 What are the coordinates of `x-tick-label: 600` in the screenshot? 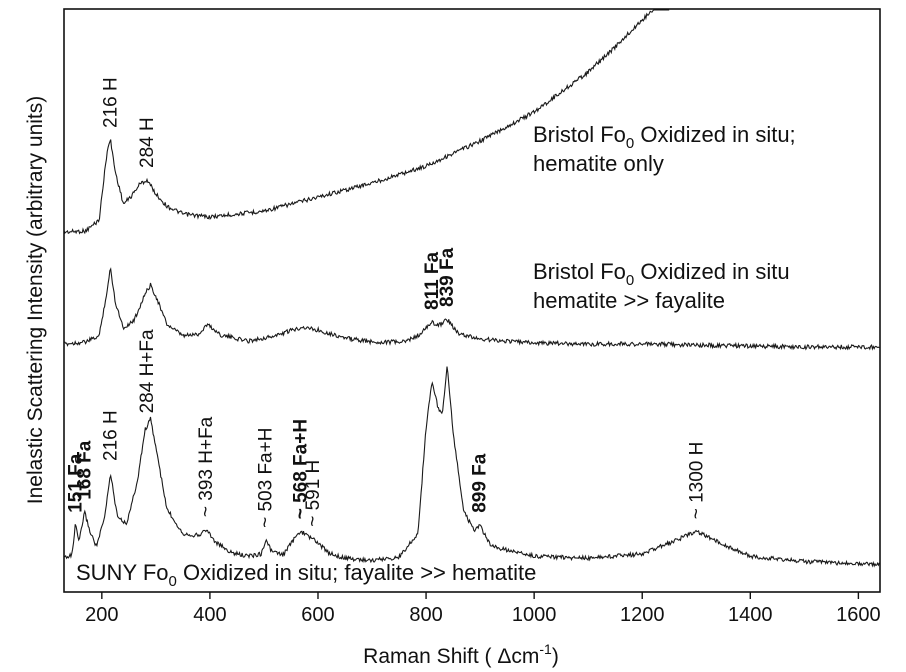 It's located at (317, 615).